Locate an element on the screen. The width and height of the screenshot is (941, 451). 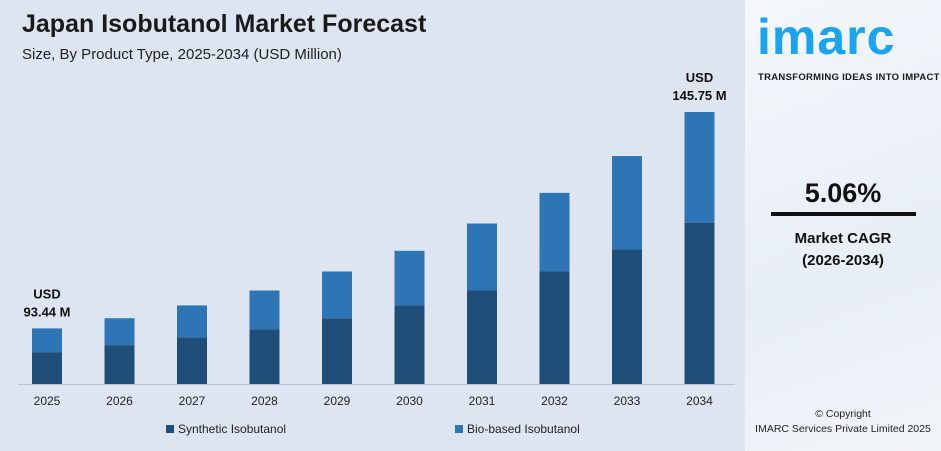
bar-synthetic-2034 is located at coordinates (699, 303).